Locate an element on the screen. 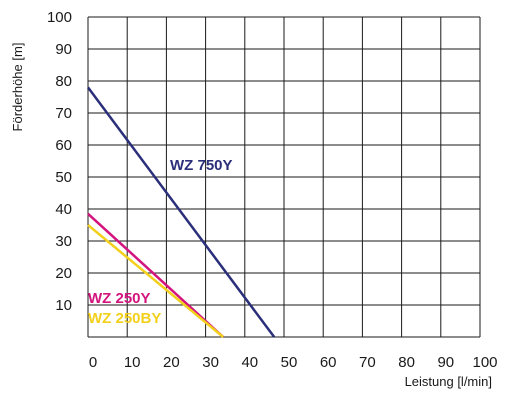  y-tick-label-70: 70 is located at coordinates (63, 113).